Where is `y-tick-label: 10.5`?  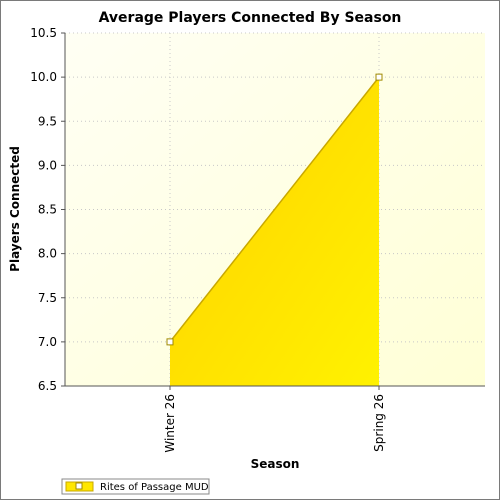 y-tick-label: 10.5 is located at coordinates (43, 33).